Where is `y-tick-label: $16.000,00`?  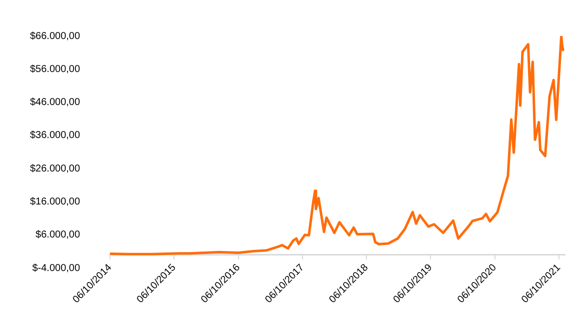 y-tick-label: $16.000,00 is located at coordinates (55, 202).